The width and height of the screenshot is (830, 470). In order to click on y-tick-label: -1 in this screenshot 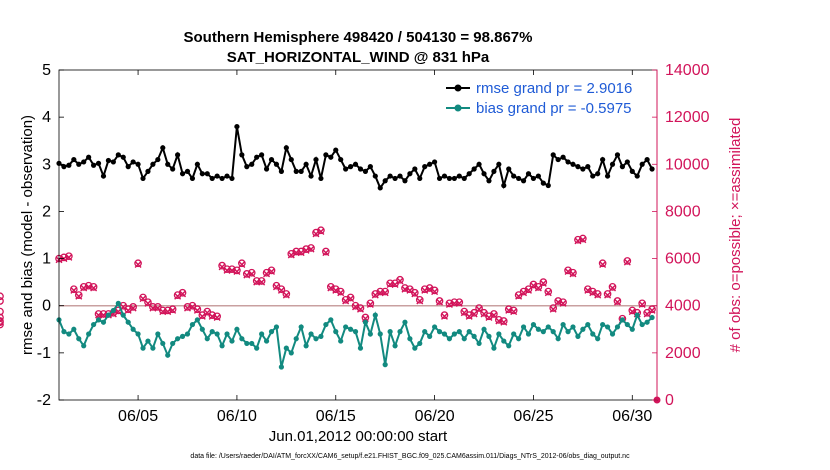, I will do `click(44, 353)`.